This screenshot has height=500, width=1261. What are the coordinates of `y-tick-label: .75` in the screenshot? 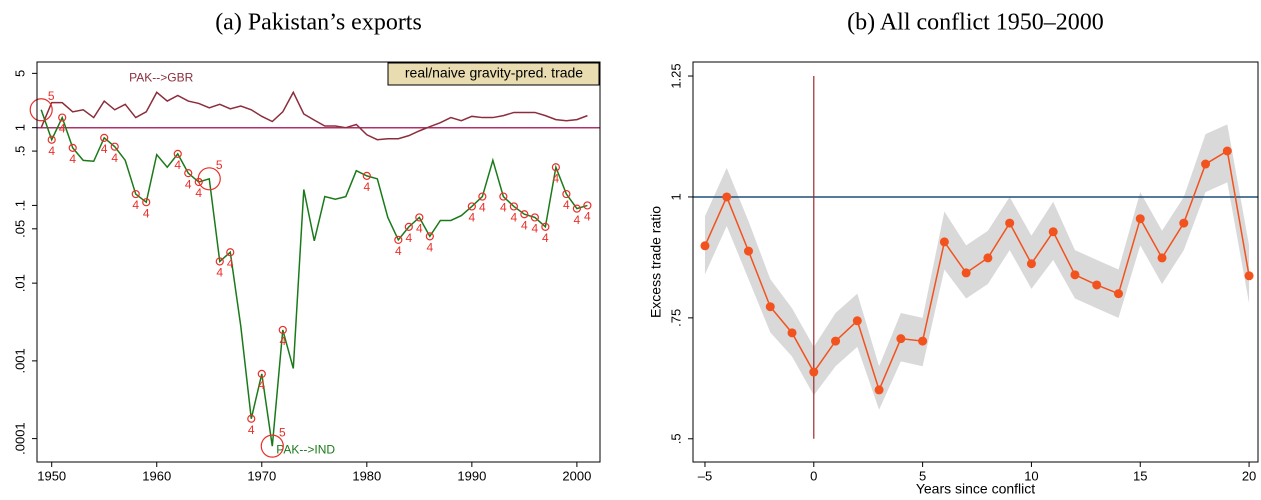 It's located at (675, 318).